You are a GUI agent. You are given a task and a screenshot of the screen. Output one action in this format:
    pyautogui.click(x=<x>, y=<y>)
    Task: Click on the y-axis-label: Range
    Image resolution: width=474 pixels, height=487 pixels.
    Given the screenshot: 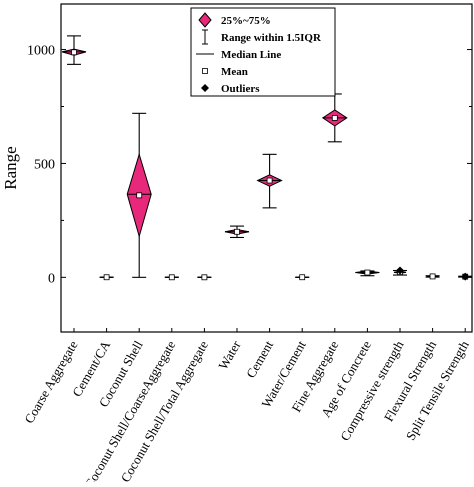 What is the action you would take?
    pyautogui.click(x=10, y=167)
    